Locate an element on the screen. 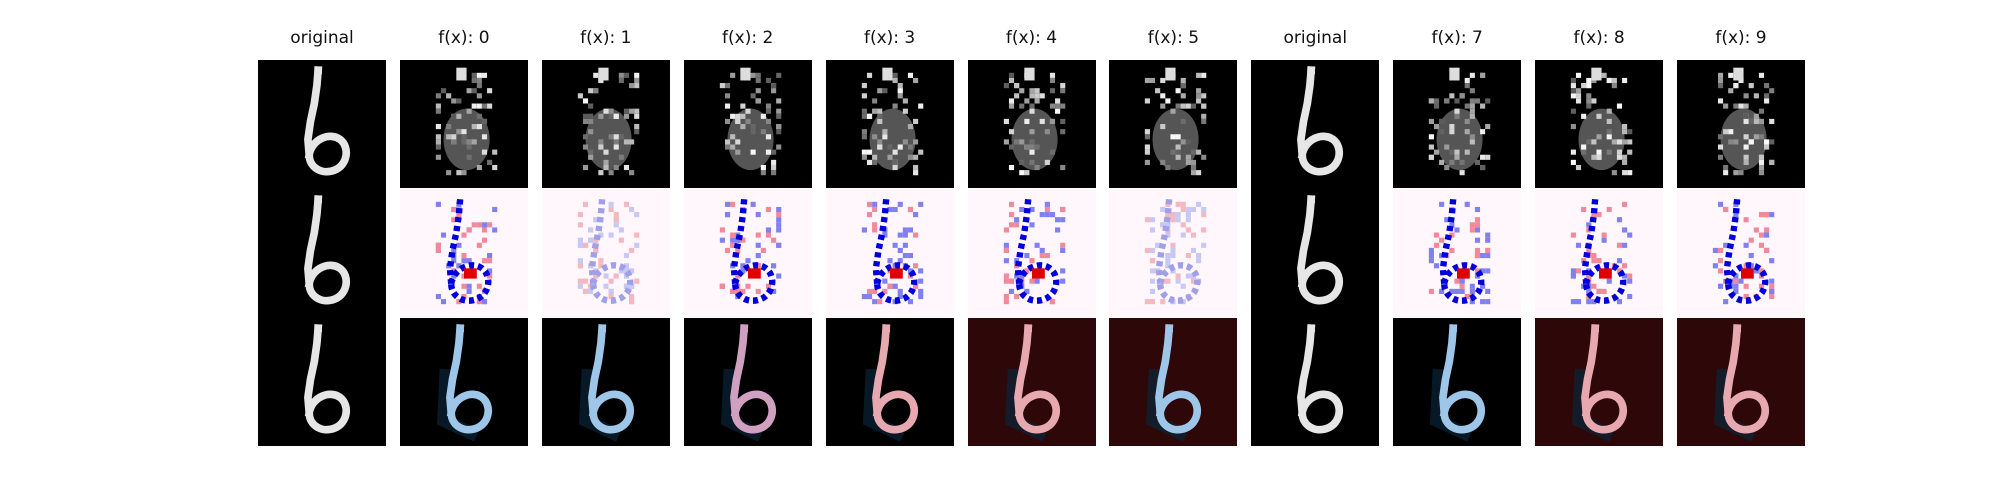 Image resolution: width=2000 pixels, height=500 pixels. column-title: f(x): 9 is located at coordinates (1741, 38).